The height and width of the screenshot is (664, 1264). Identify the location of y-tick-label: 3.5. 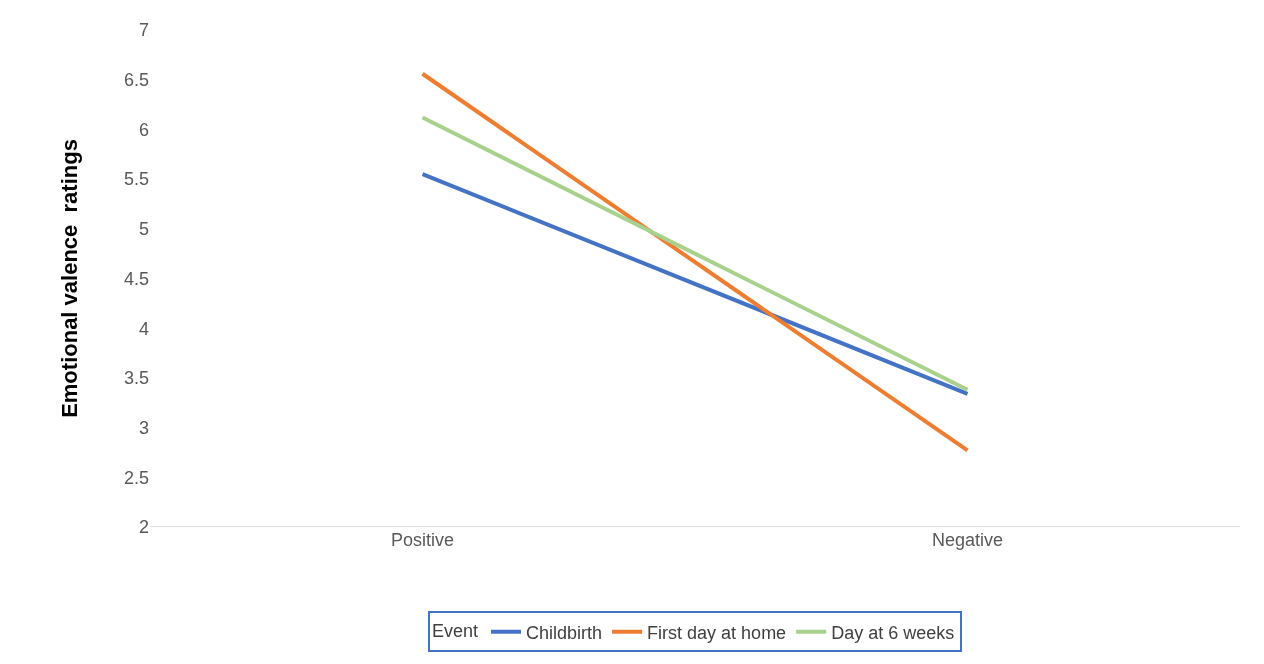
(136, 378).